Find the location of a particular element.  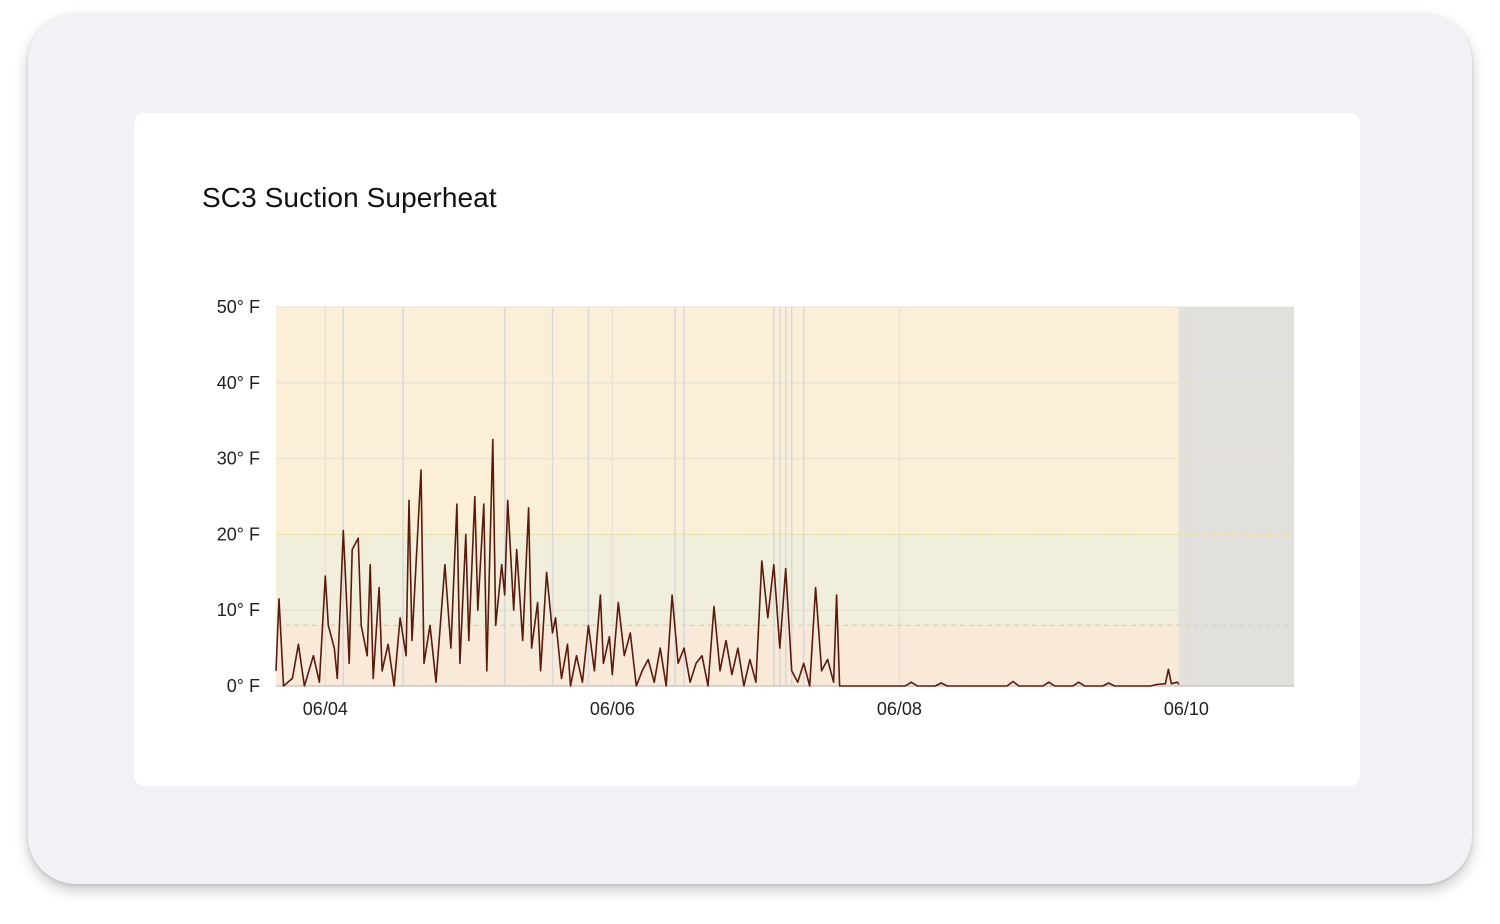

x-tick-label-3: 06/10 is located at coordinates (1186, 709).